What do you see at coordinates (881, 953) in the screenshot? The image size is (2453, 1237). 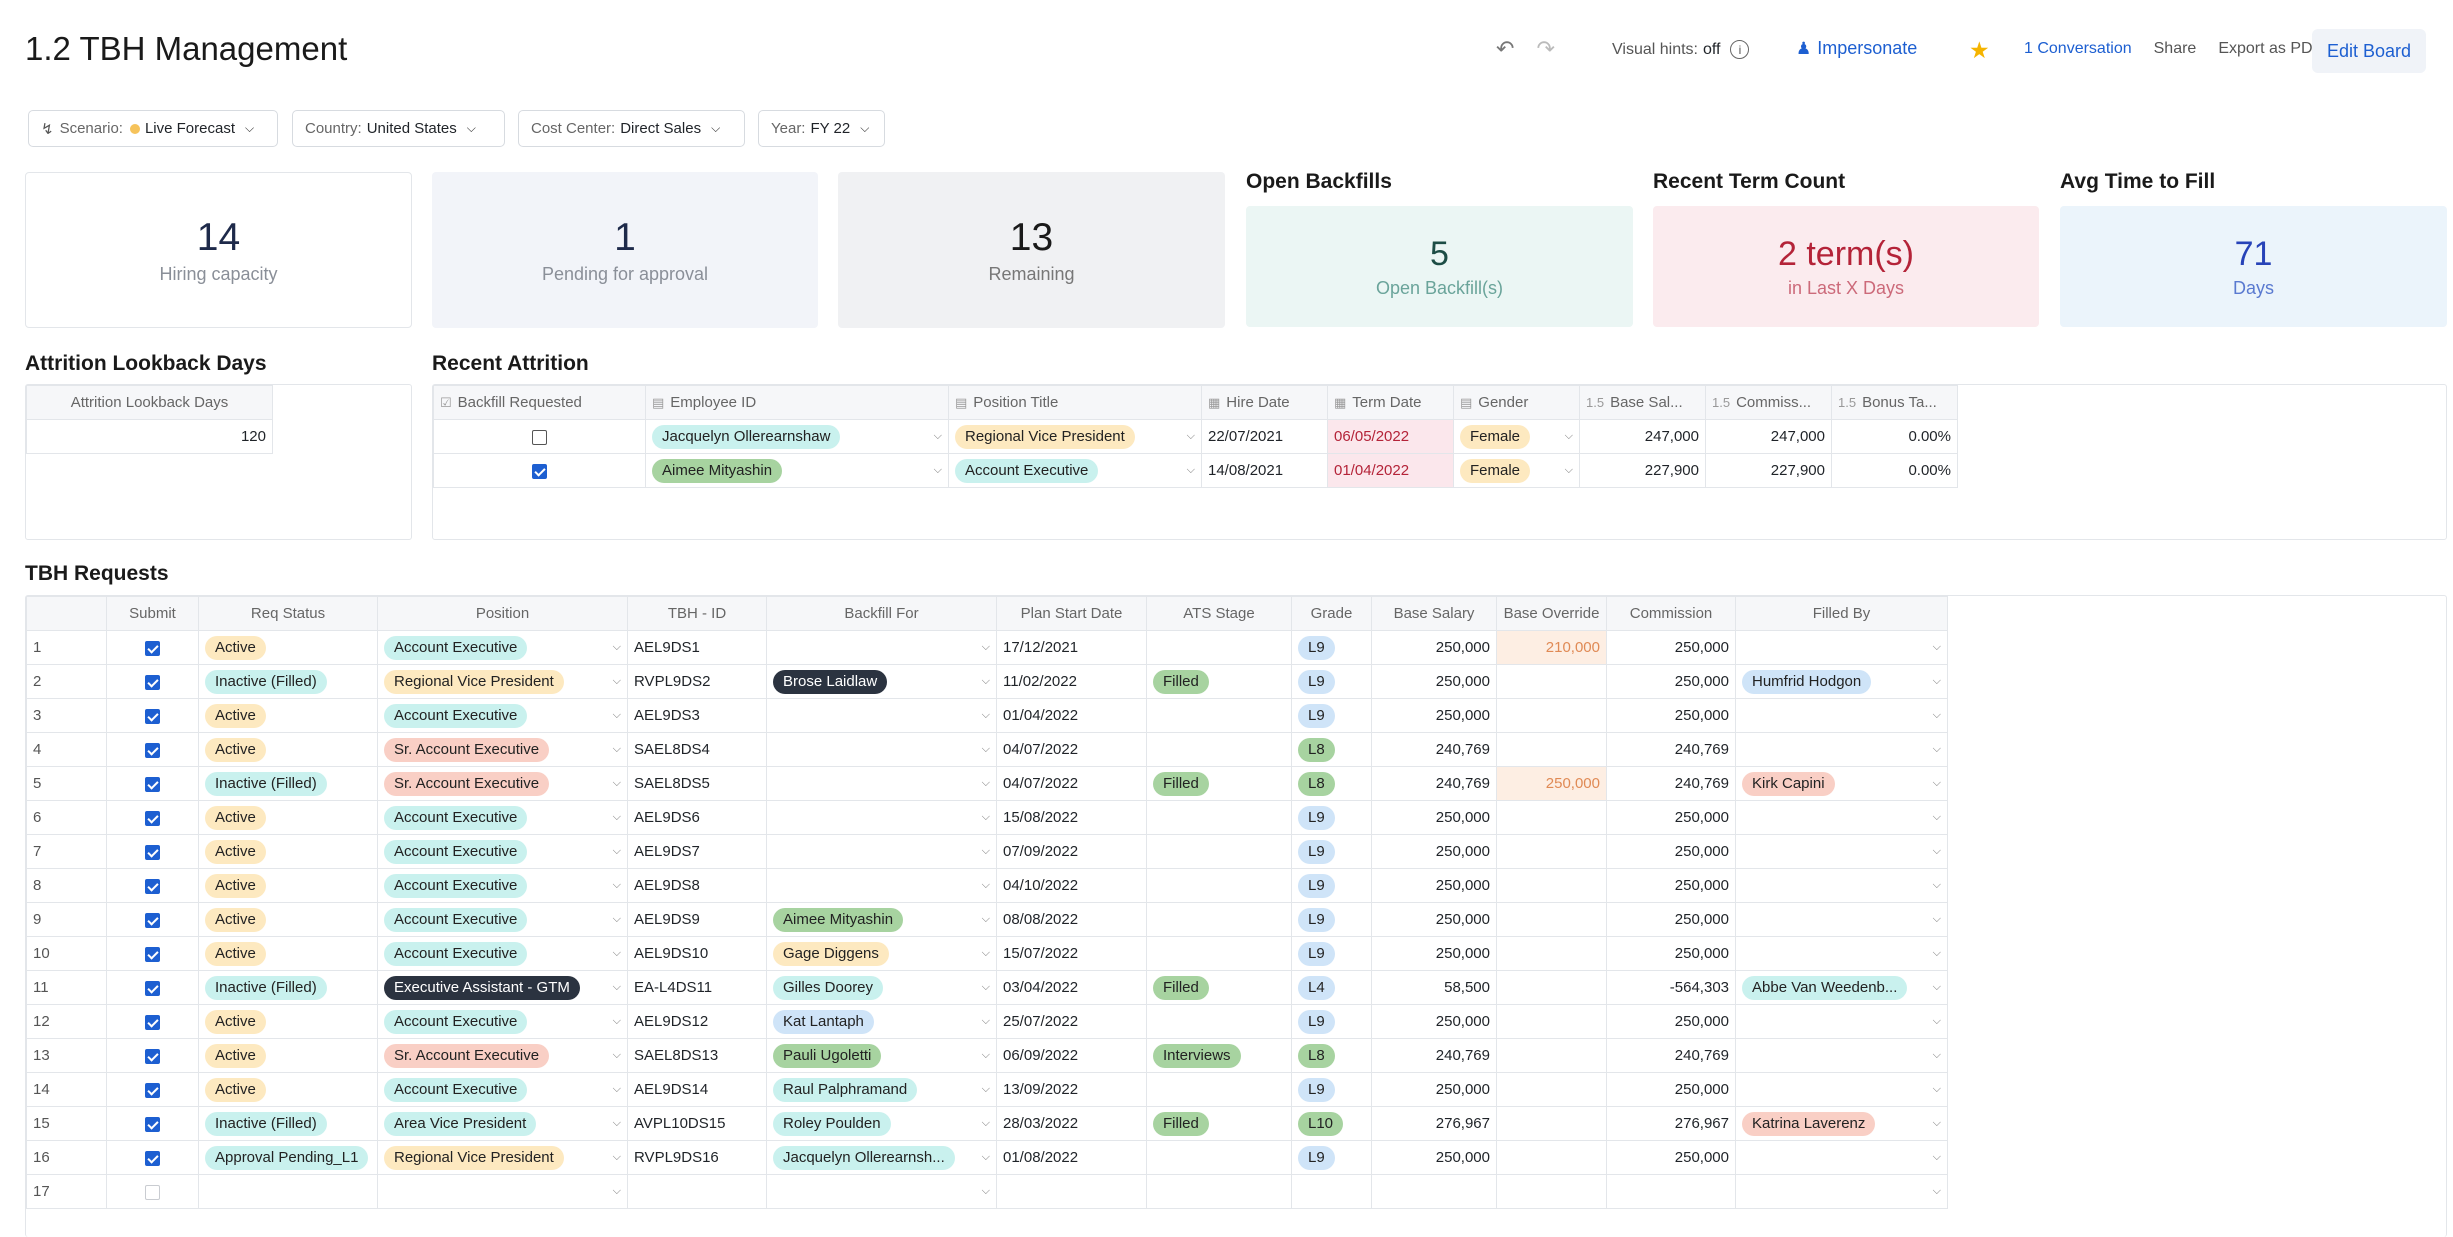 I see `backfill-for-cell: Gage Diggens ⌵` at bounding box center [881, 953].